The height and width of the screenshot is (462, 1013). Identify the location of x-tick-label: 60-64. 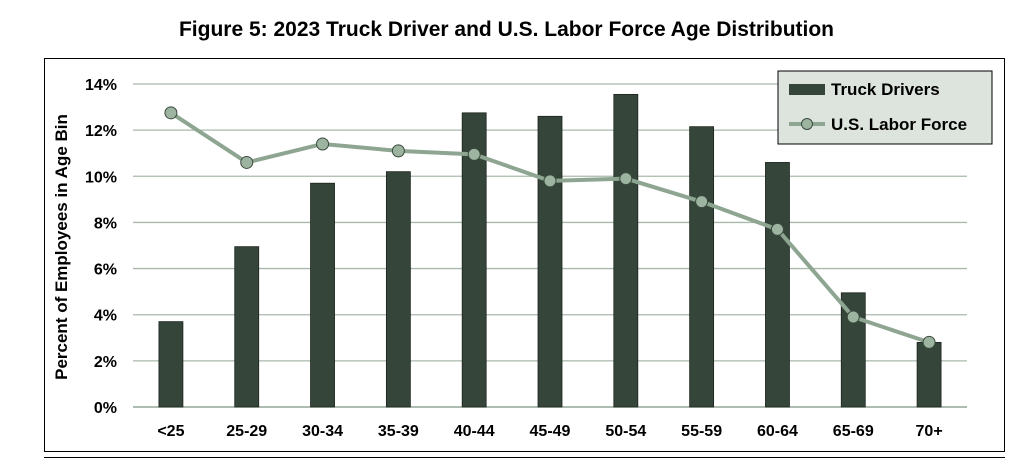
(777, 431).